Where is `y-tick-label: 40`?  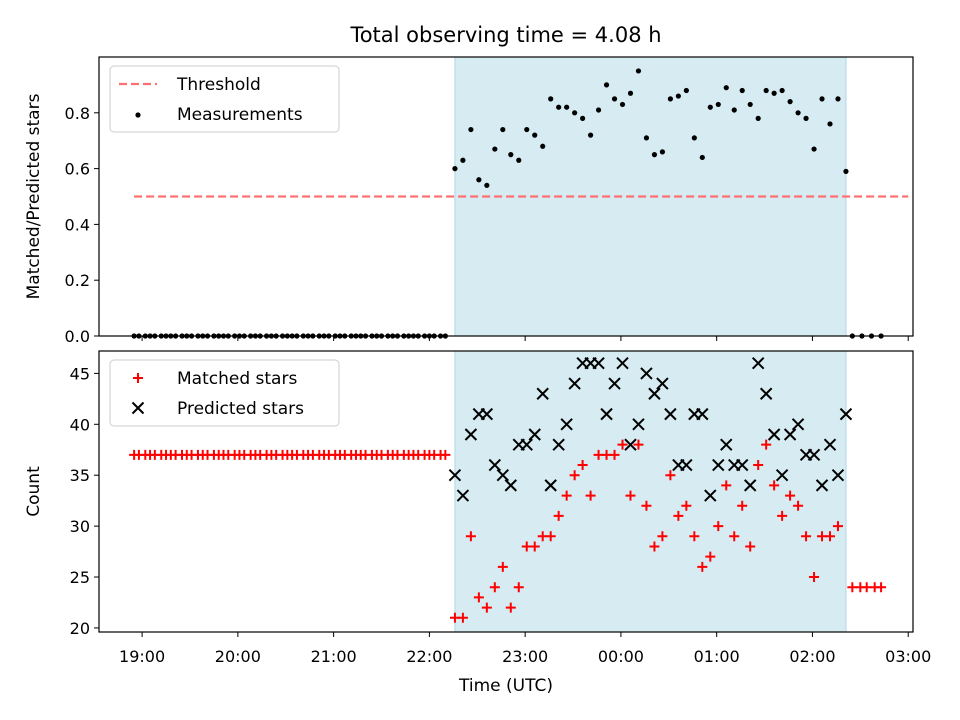 y-tick-label: 40 is located at coordinates (80, 424).